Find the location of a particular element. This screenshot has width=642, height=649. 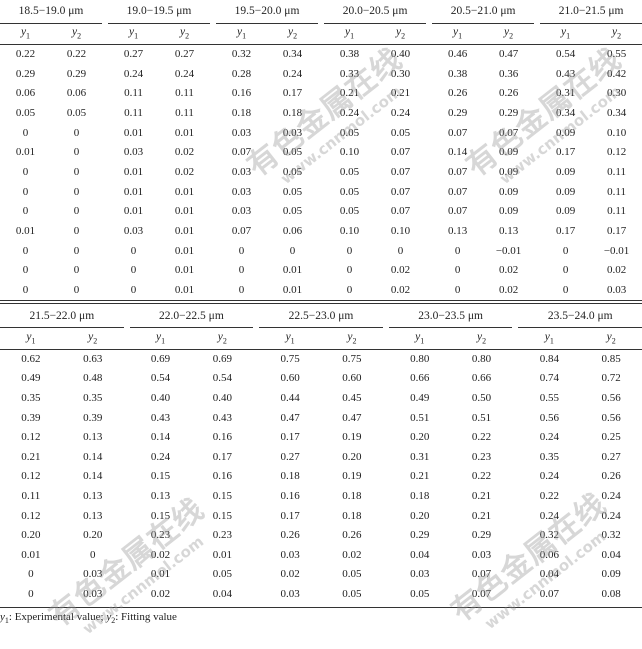

fitting-value-cell: 0.23 is located at coordinates (481, 456).